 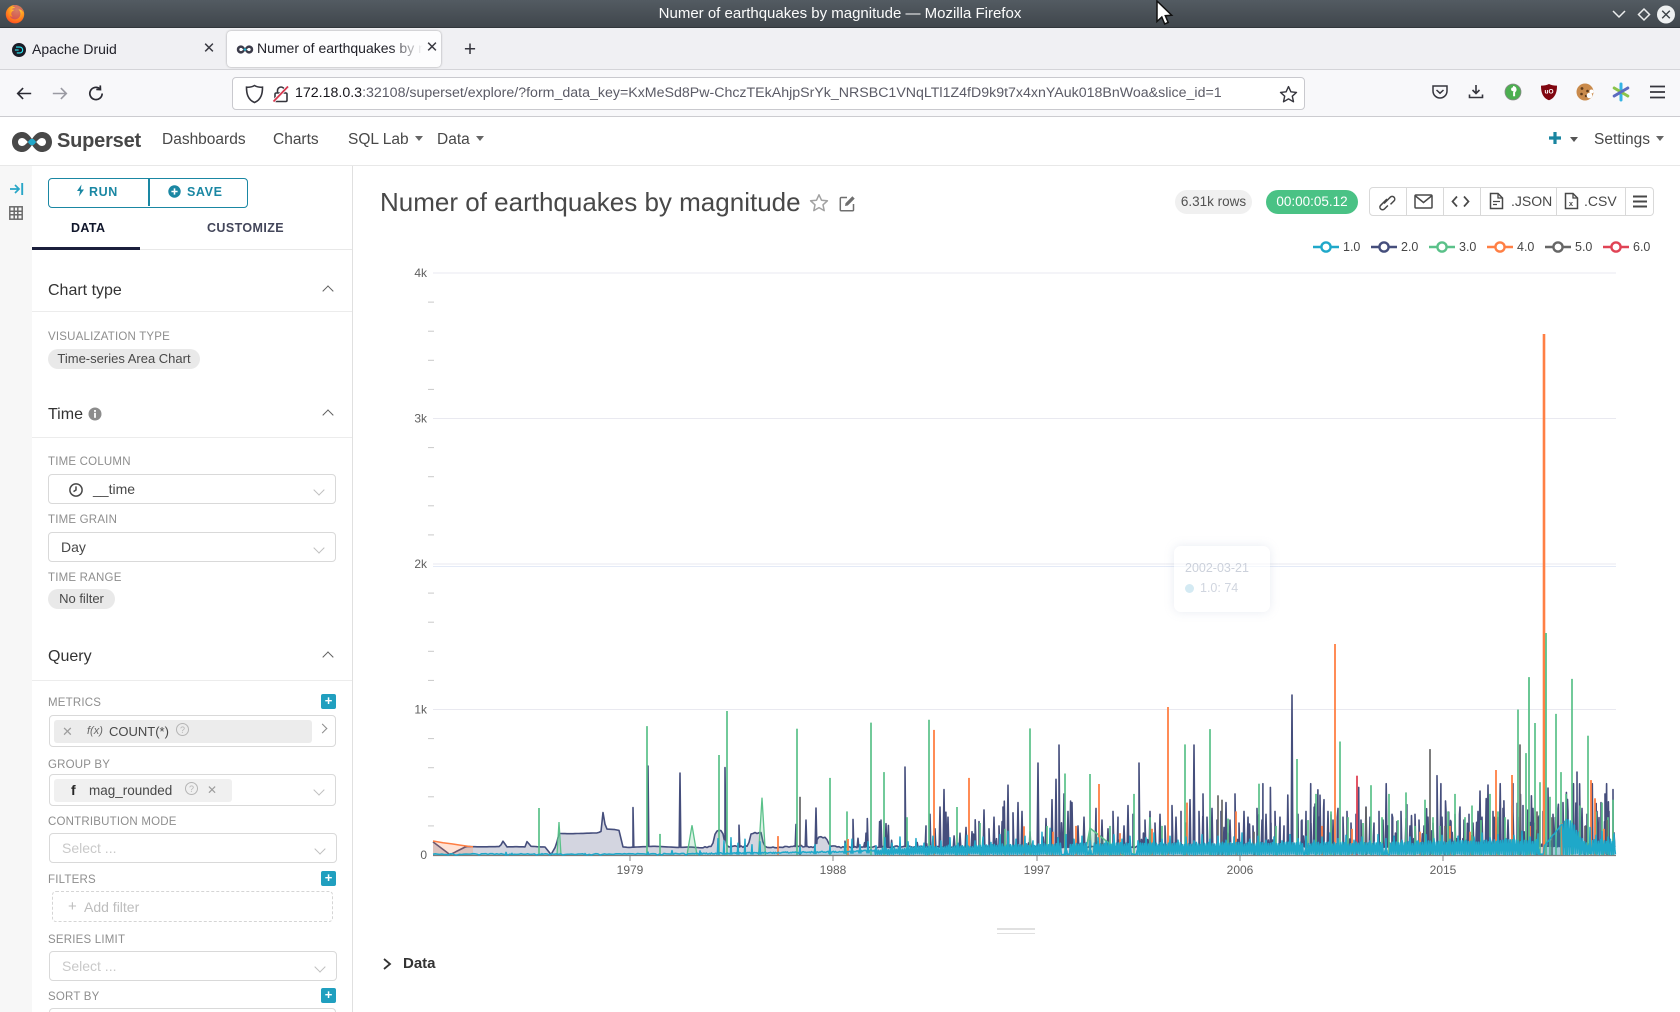 I want to click on svg-text: 4k, so click(x=421, y=273).